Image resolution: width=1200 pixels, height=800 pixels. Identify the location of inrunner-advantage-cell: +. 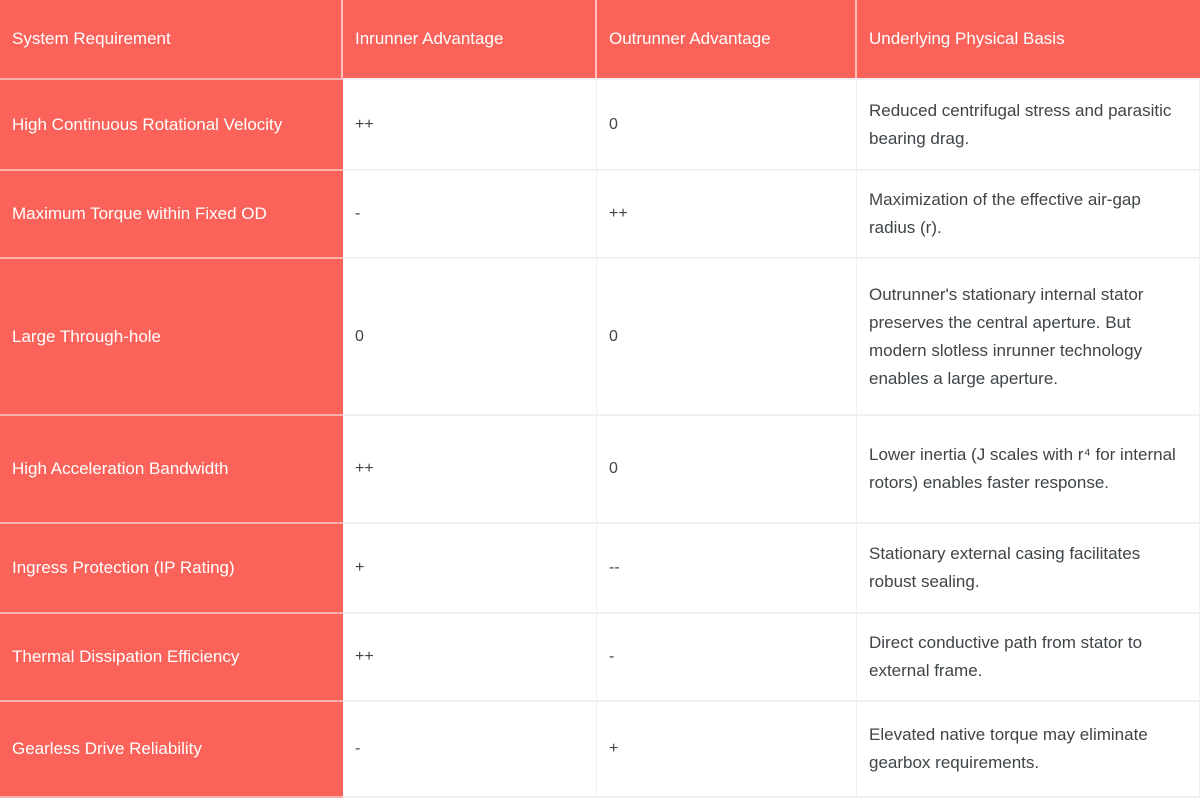
(470, 567).